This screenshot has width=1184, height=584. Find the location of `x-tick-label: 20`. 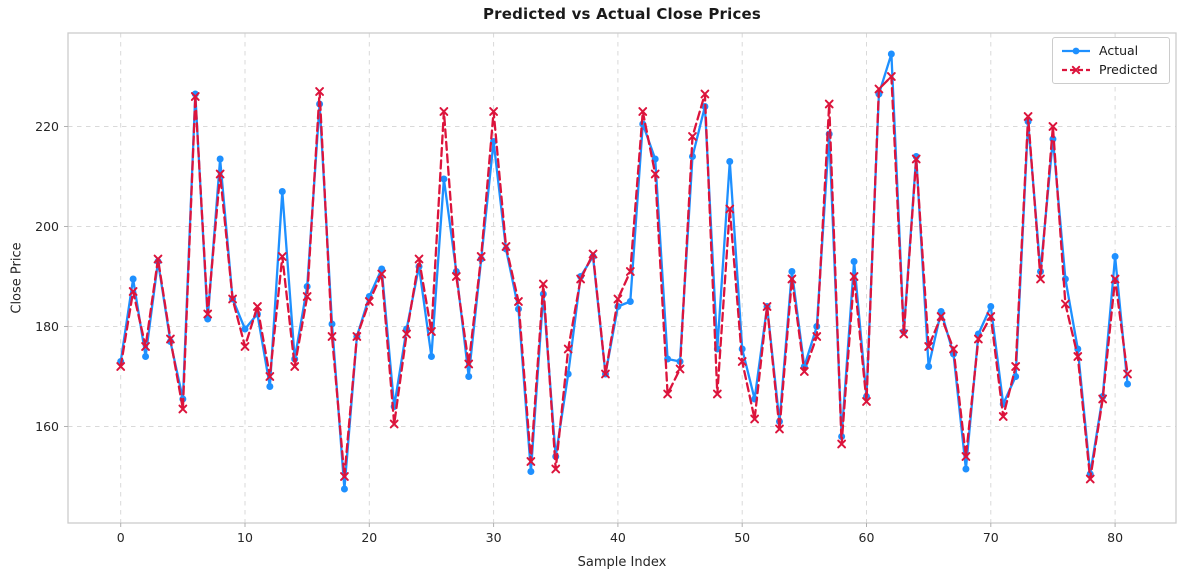

x-tick-label: 20 is located at coordinates (369, 537).